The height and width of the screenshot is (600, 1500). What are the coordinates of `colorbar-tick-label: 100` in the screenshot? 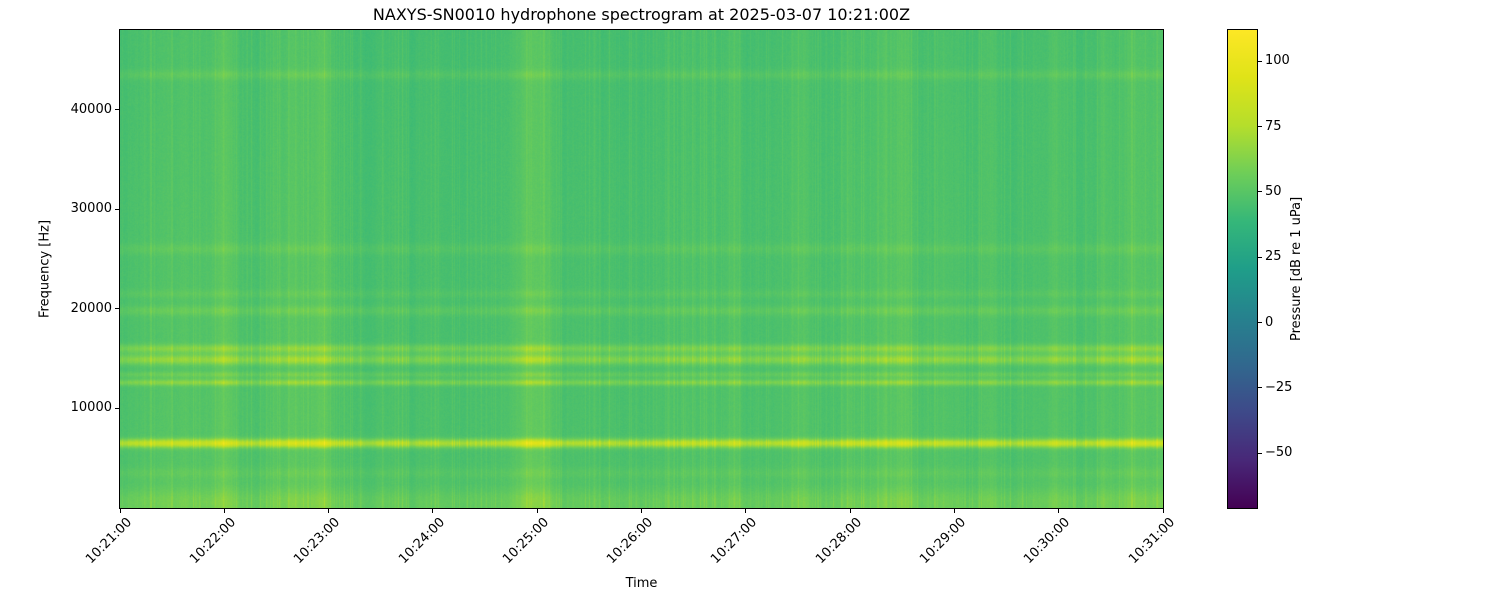 It's located at (1277, 61).